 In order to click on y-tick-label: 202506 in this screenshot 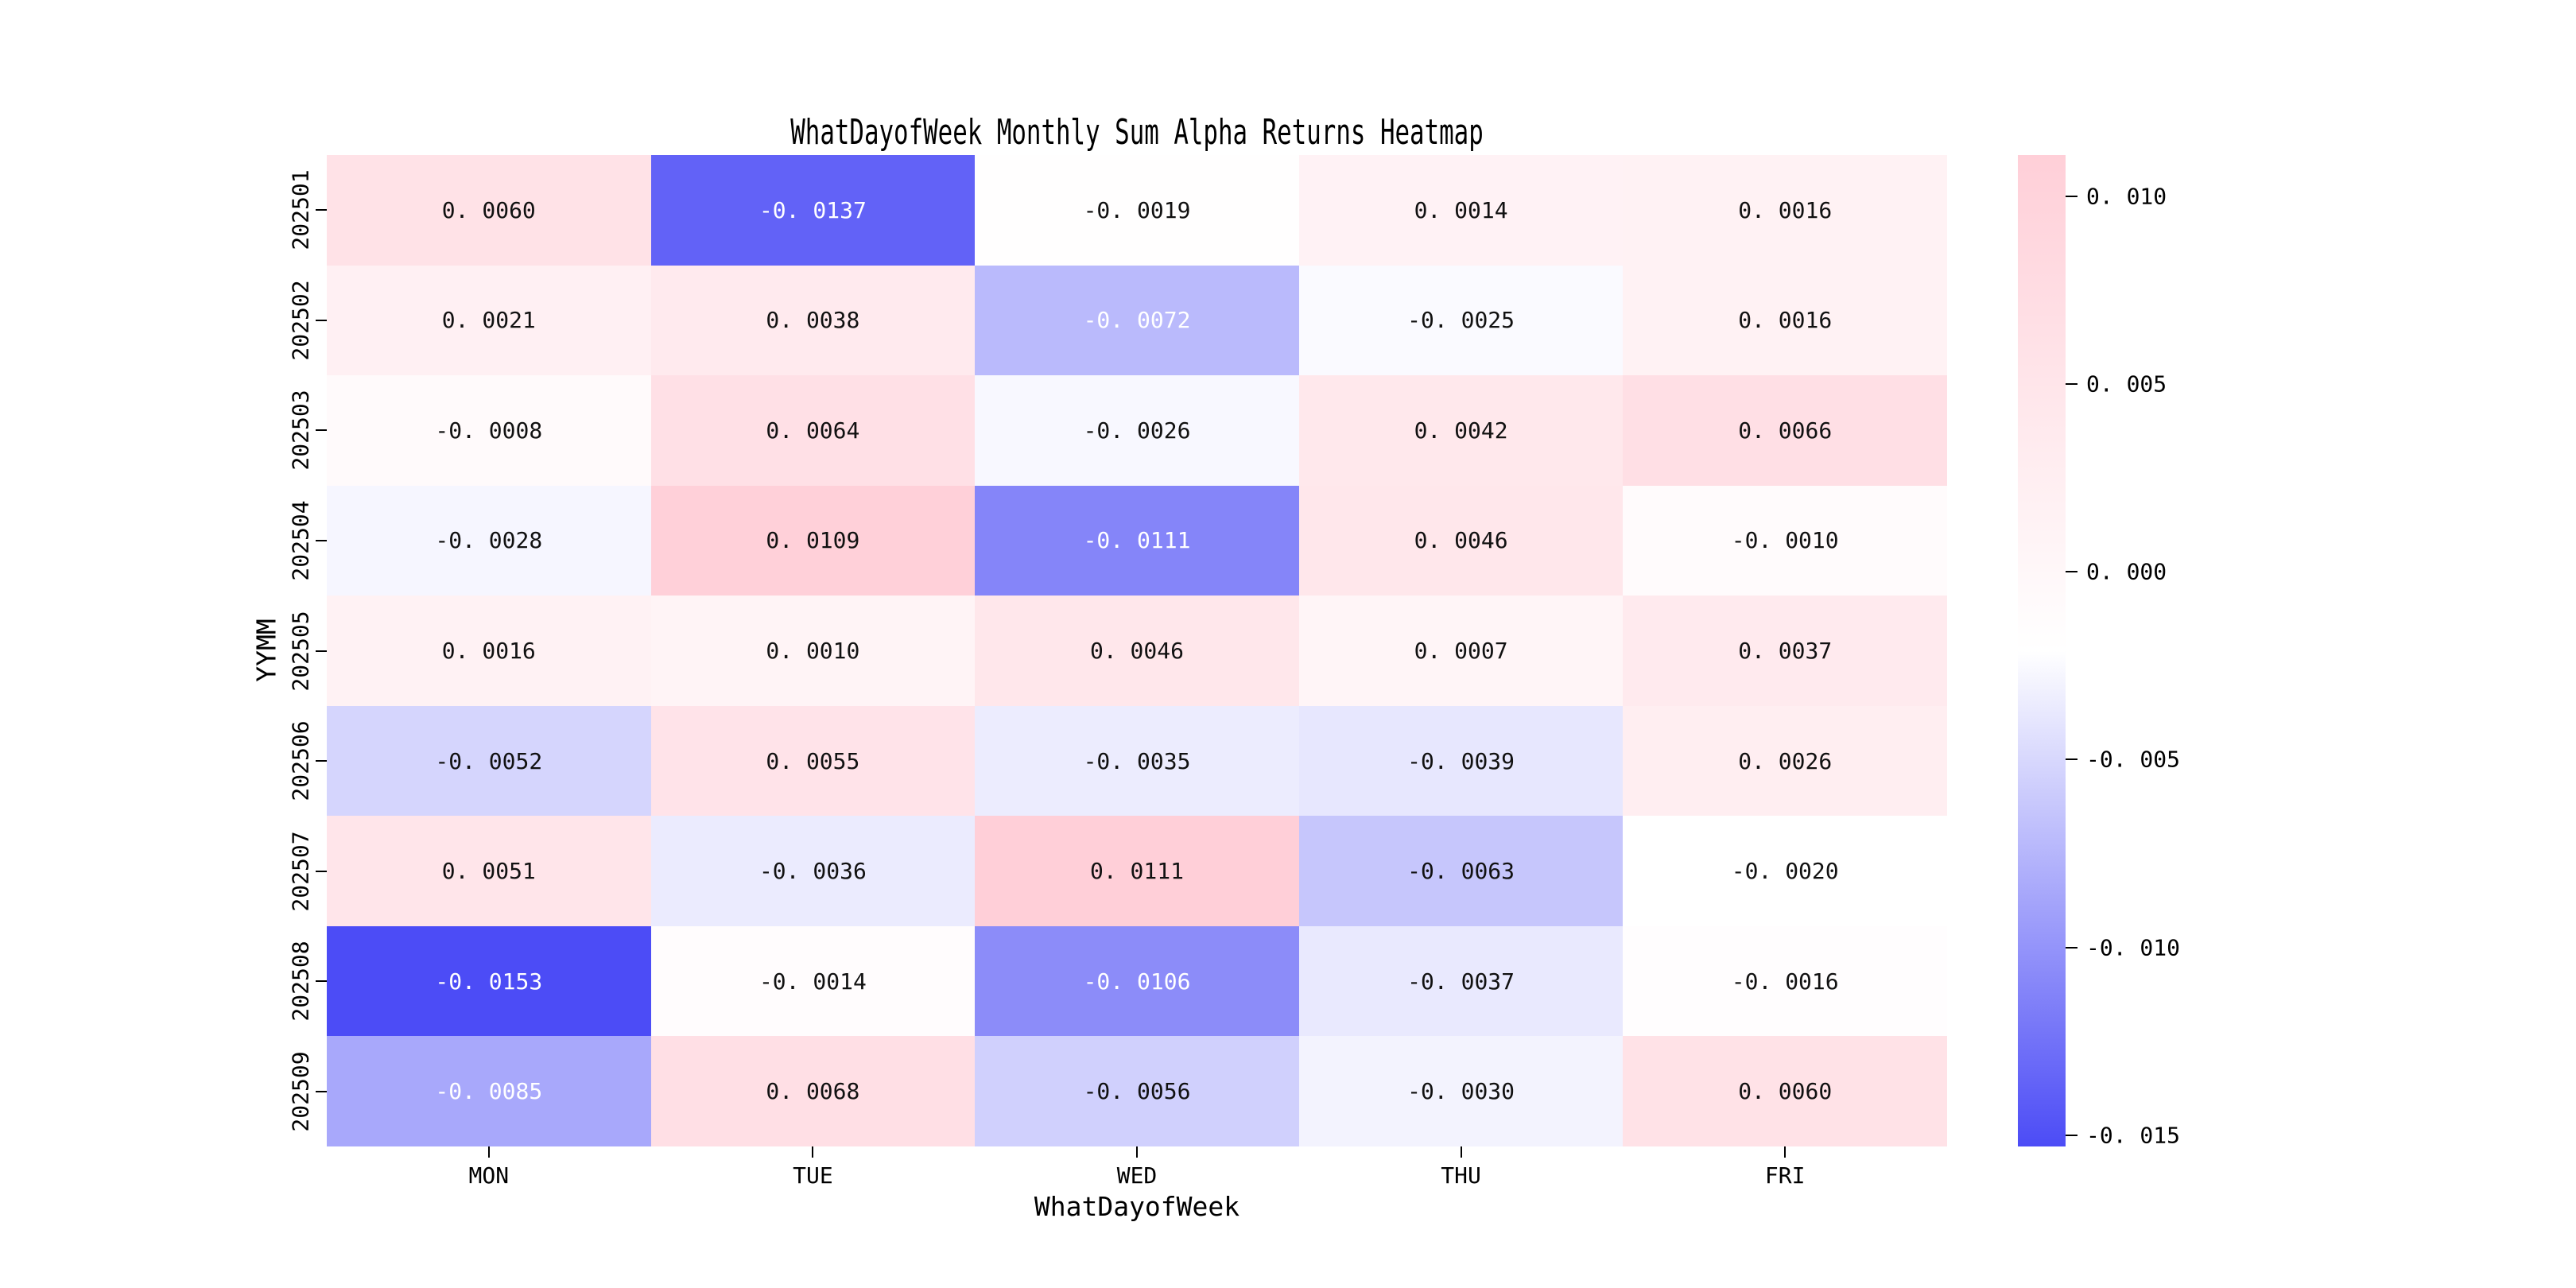, I will do `click(301, 761)`.